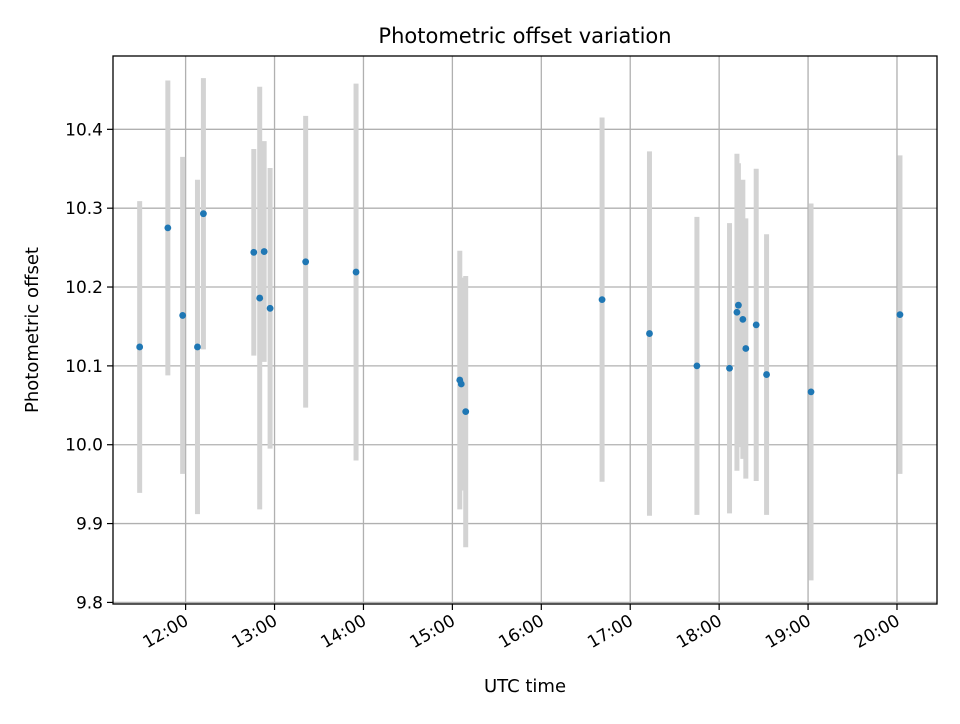 This screenshot has width=960, height=724. I want to click on x-axis-label: UTC time, so click(525, 686).